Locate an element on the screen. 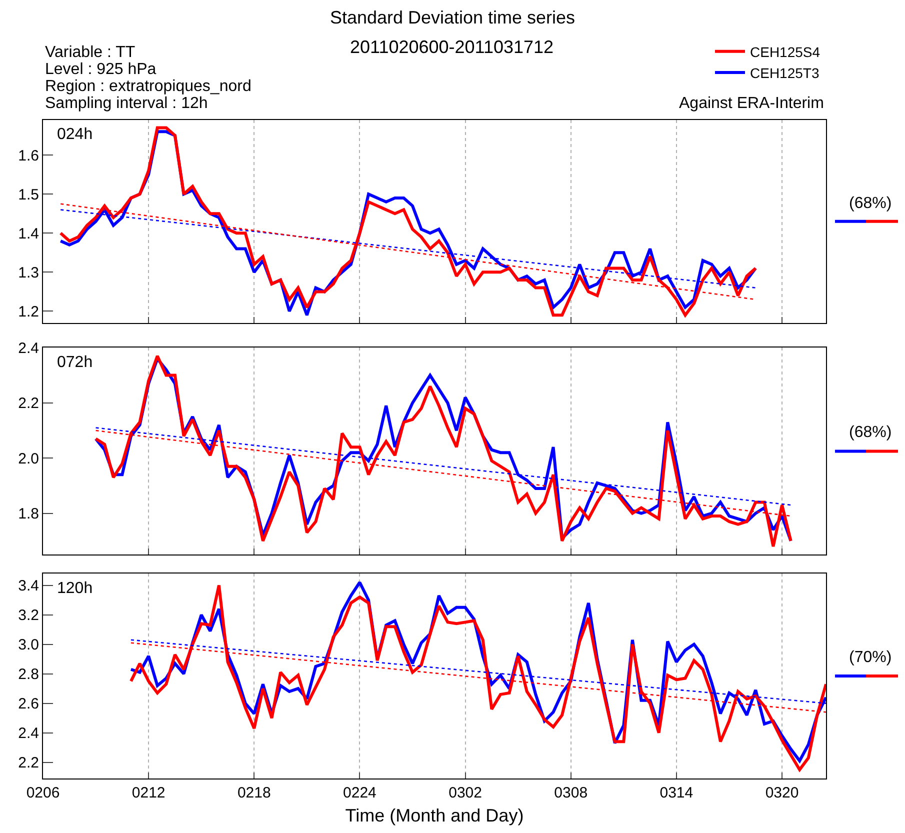 The width and height of the screenshot is (905, 833). text: (70%) is located at coordinates (870, 657).